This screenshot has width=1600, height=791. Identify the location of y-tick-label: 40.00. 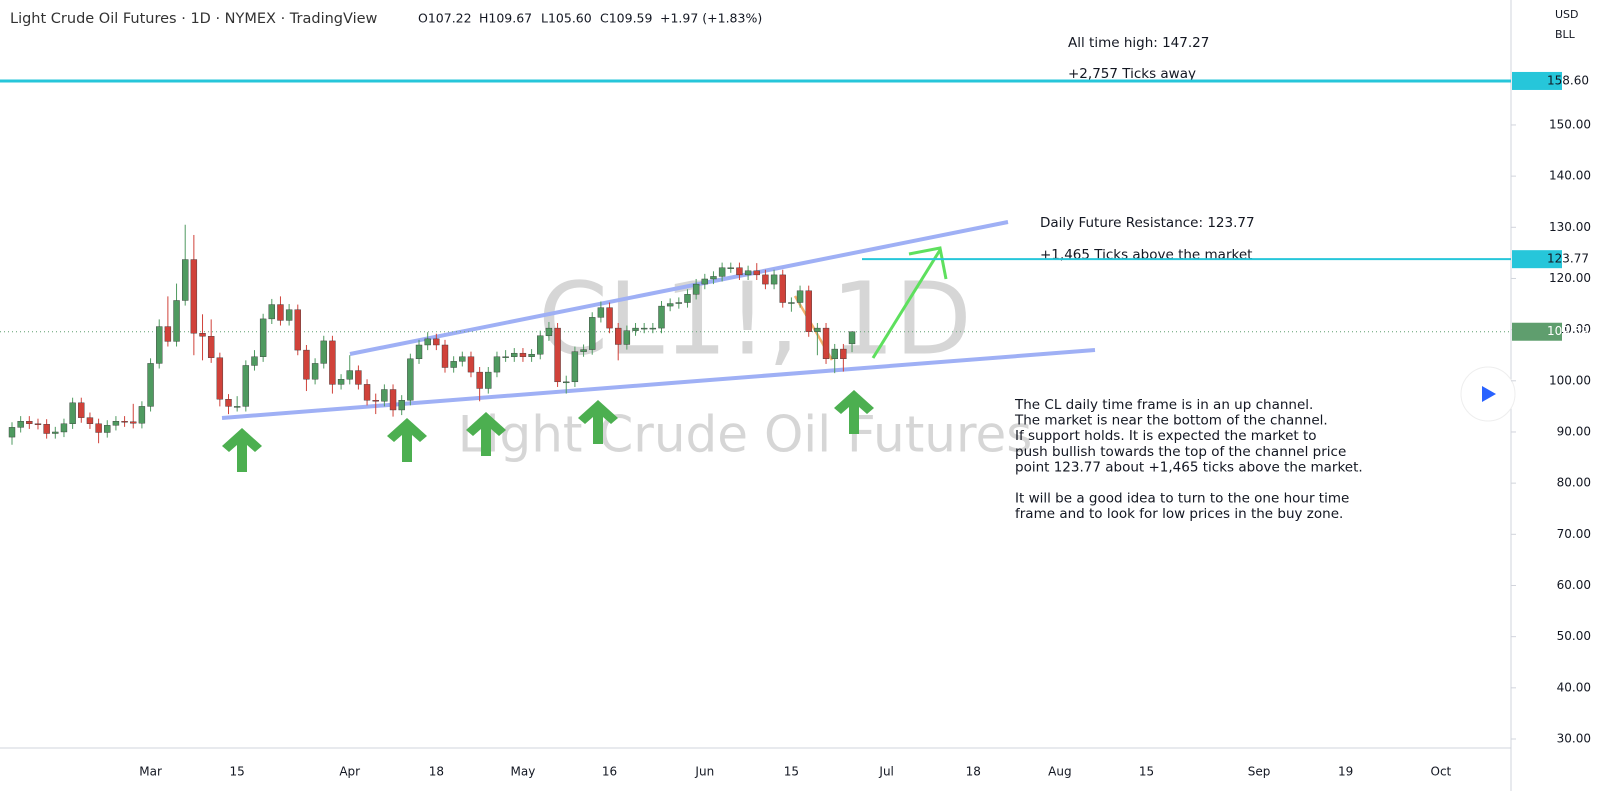
(1574, 687).